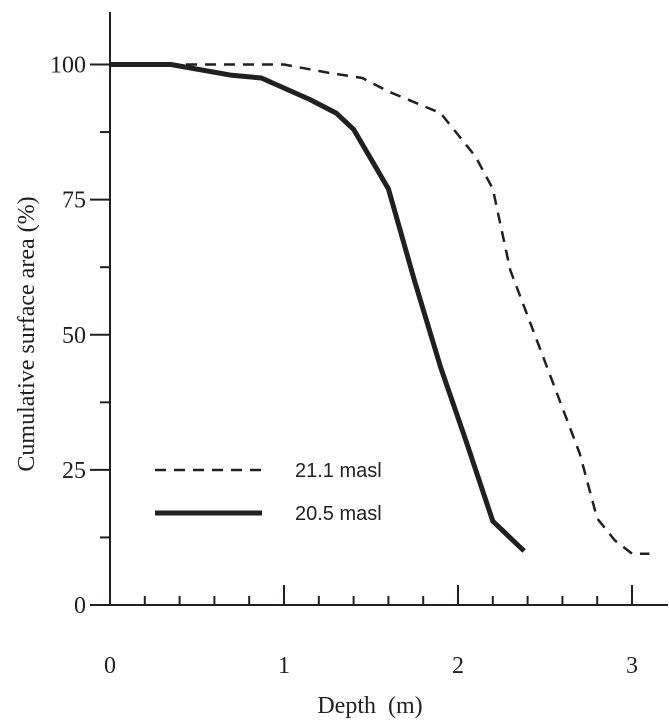  I want to click on x-axis-title: Depth (m), so click(369, 706).